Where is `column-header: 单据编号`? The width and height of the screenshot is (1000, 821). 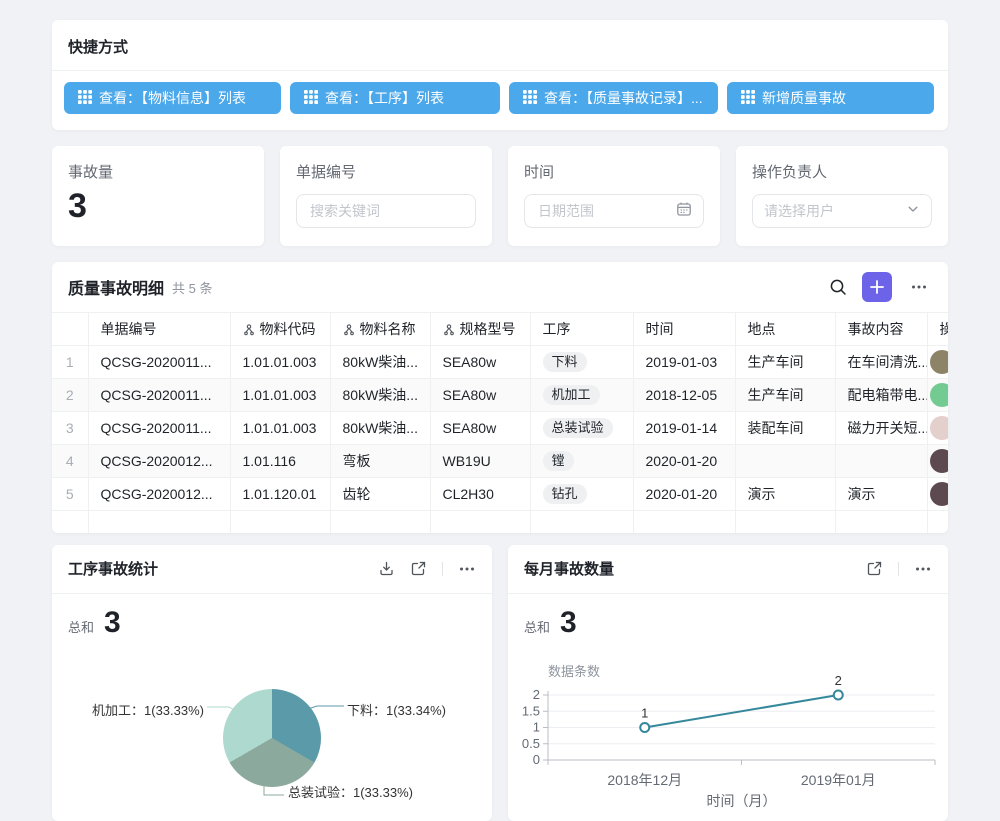
column-header: 单据编号 is located at coordinates (159, 329).